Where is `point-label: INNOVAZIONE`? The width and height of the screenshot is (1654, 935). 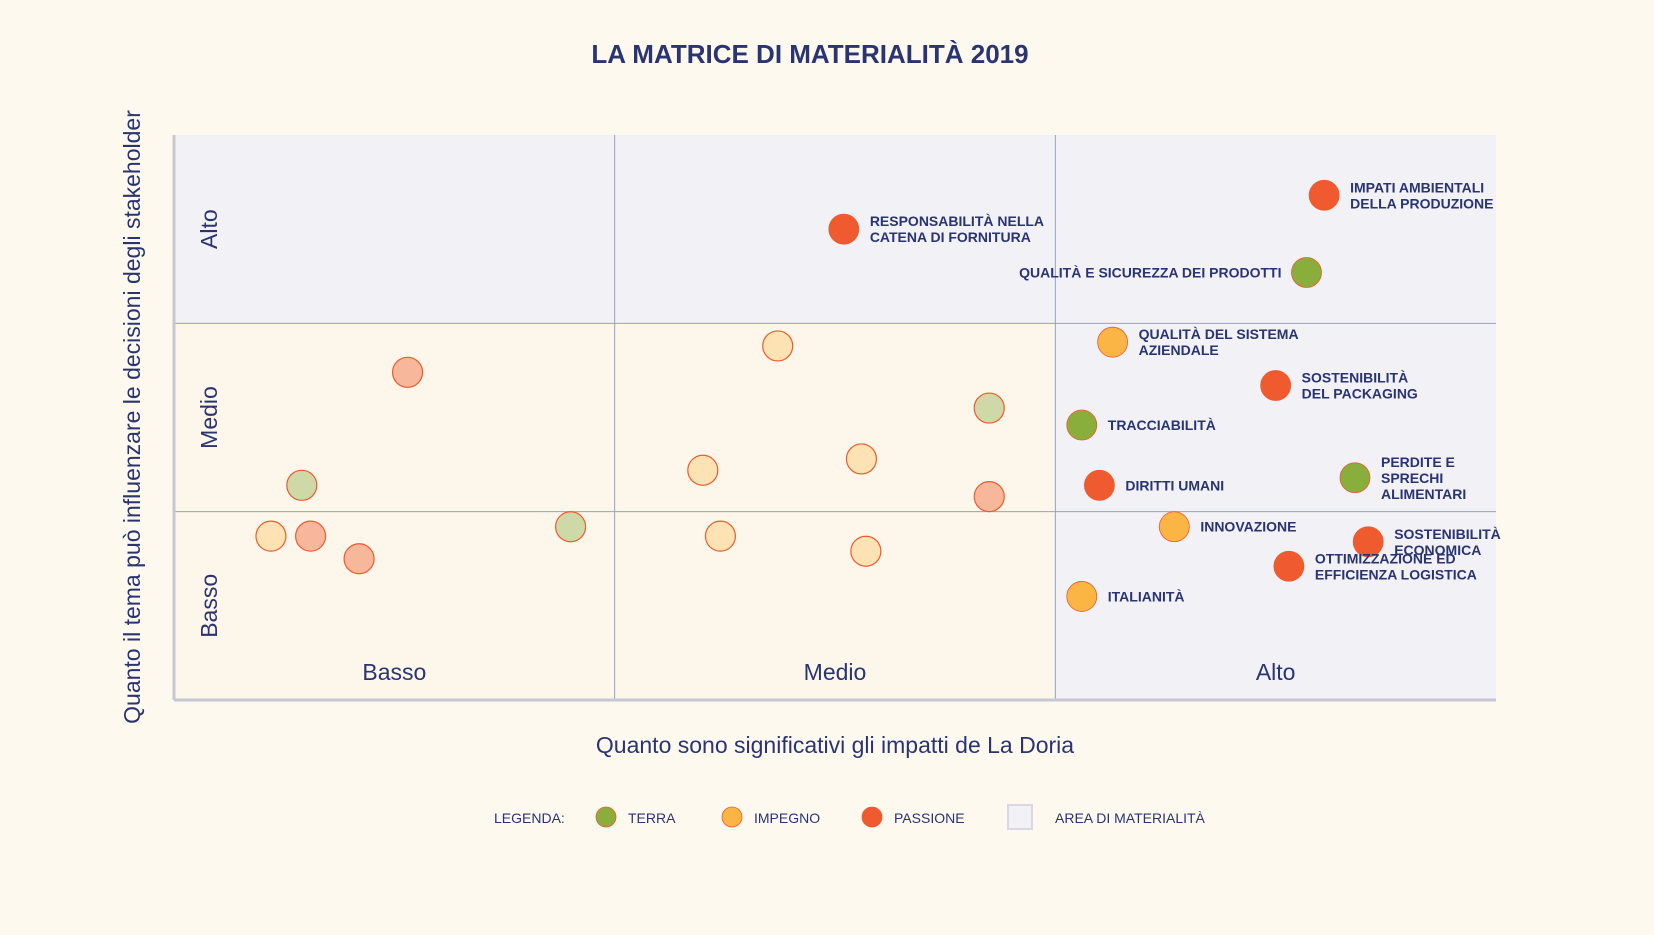 point-label: INNOVAZIONE is located at coordinates (1248, 527).